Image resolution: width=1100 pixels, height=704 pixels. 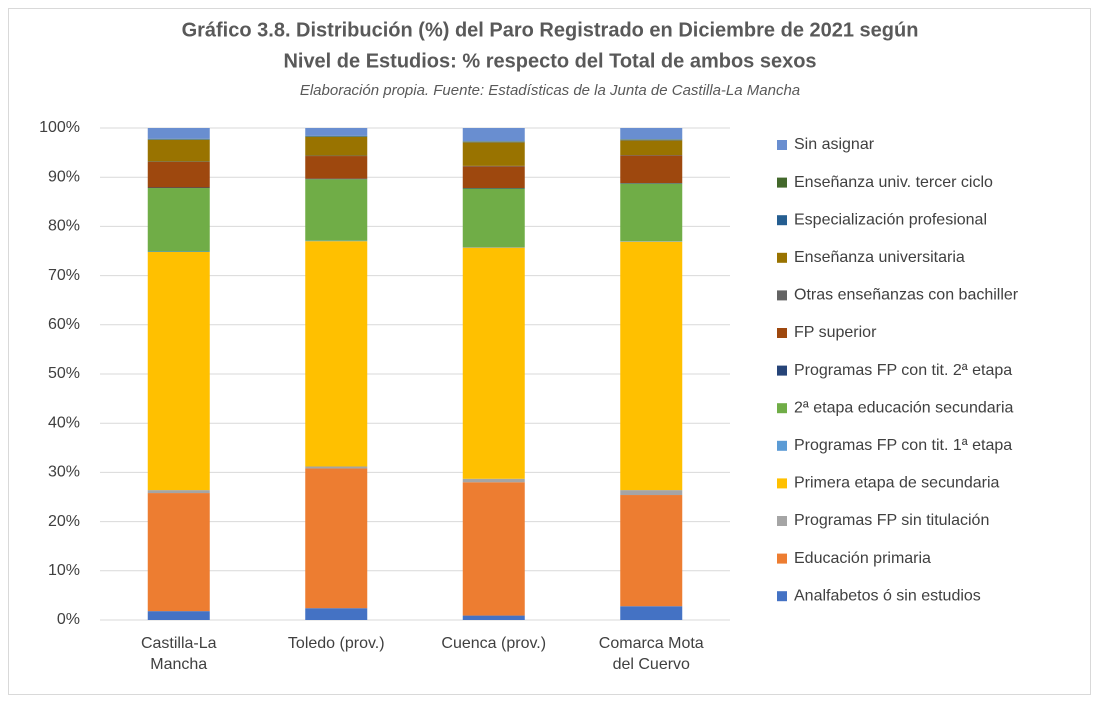 I want to click on y-tick-label: 10%, so click(x=64, y=570).